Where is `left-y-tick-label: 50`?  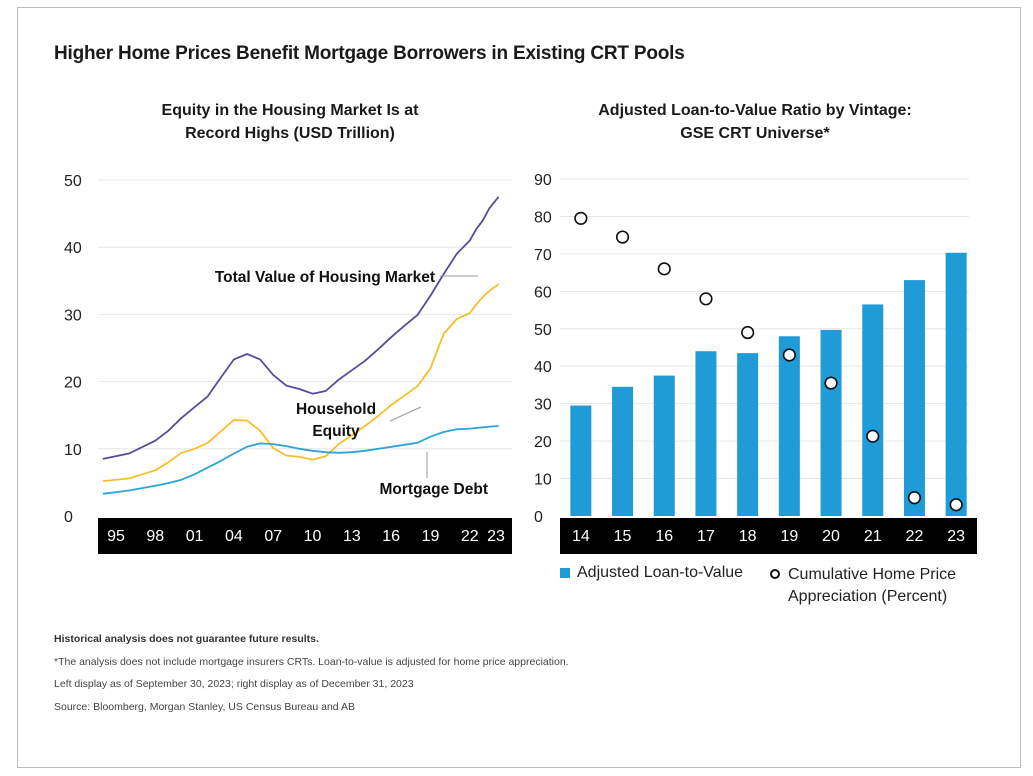 left-y-tick-label: 50 is located at coordinates (73, 181).